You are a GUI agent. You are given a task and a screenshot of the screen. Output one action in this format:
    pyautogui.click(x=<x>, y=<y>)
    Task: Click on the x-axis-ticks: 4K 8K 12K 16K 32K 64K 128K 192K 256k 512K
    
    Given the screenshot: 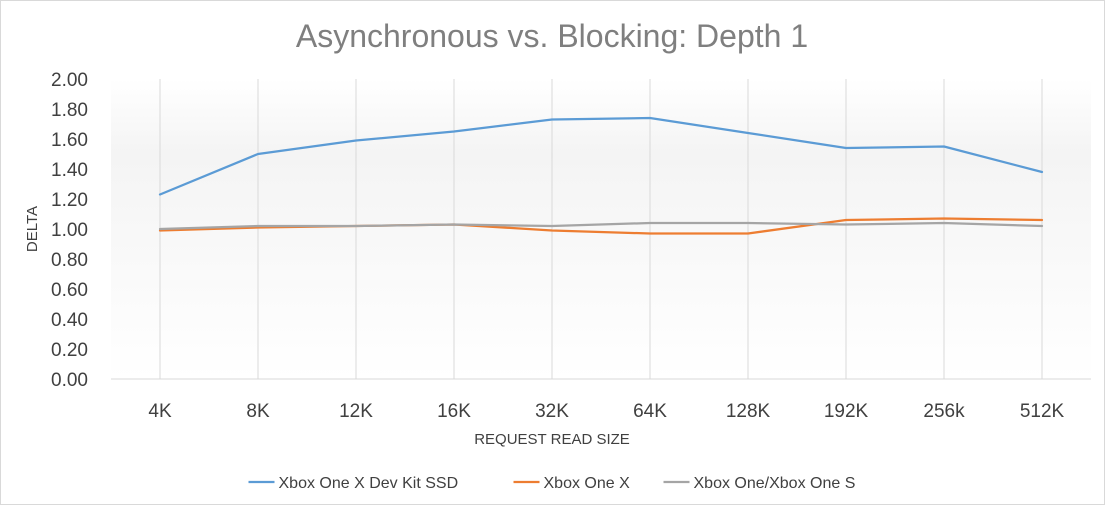 What is the action you would take?
    pyautogui.click(x=606, y=411)
    